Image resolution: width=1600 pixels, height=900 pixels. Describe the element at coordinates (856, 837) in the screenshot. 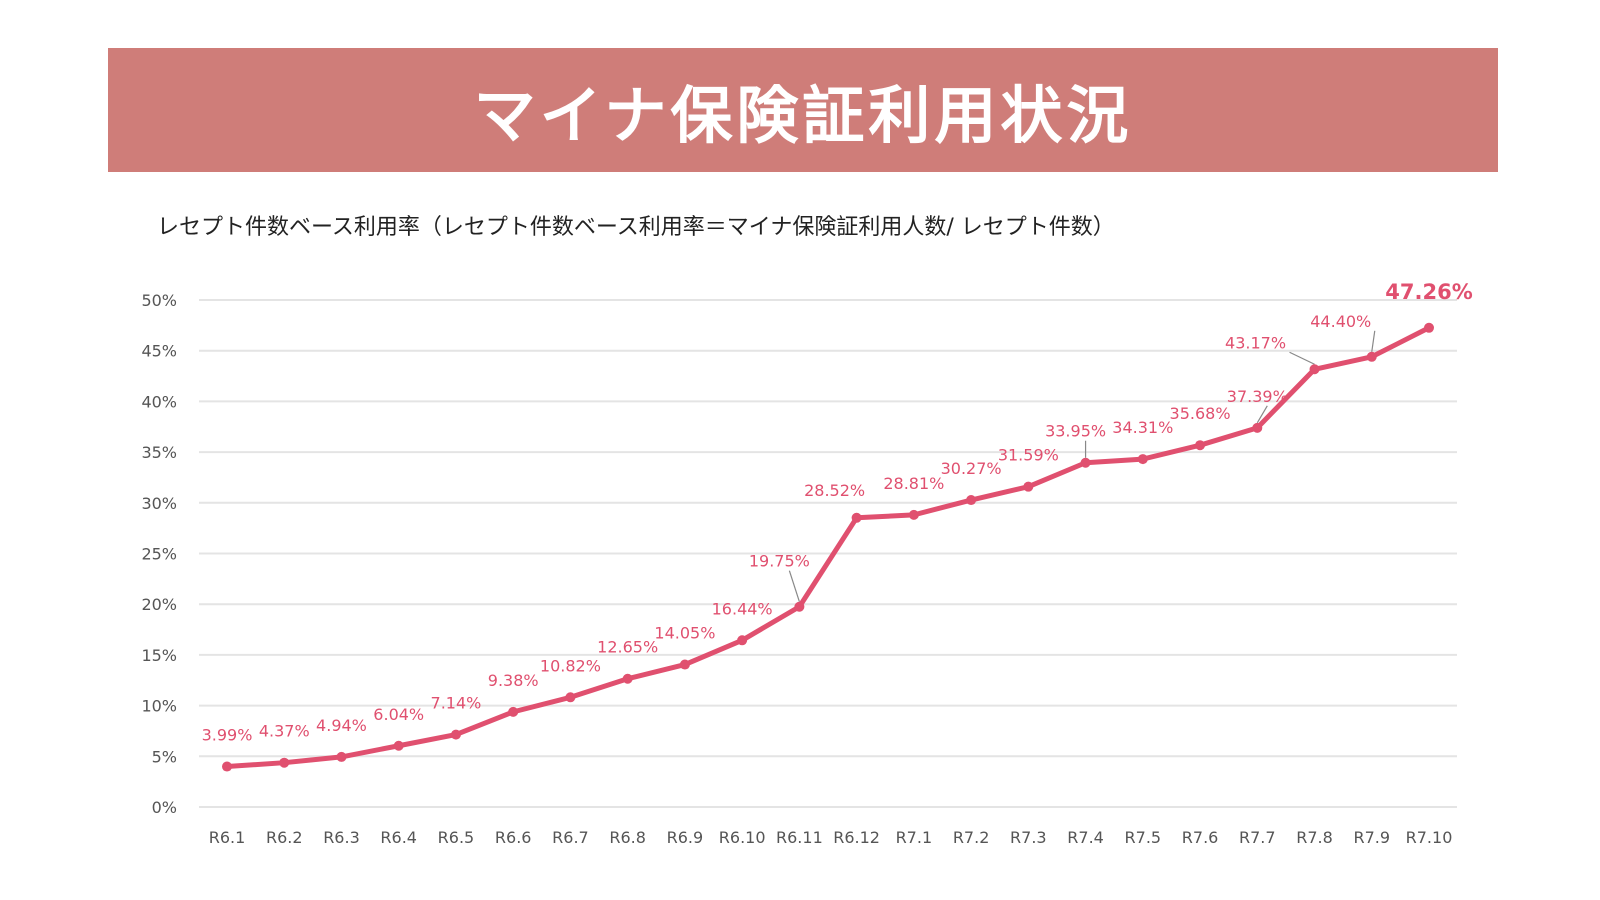

I see `x-tick-label: R6.12` at that location.